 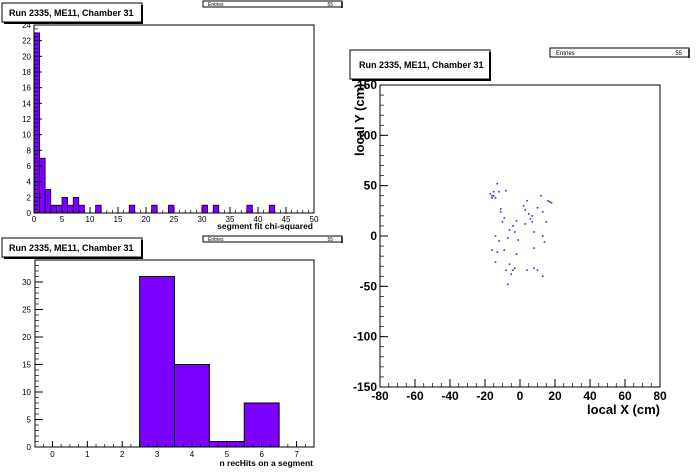 What do you see at coordinates (565, 54) in the screenshot?
I see `scatter-stats-label: Entries` at bounding box center [565, 54].